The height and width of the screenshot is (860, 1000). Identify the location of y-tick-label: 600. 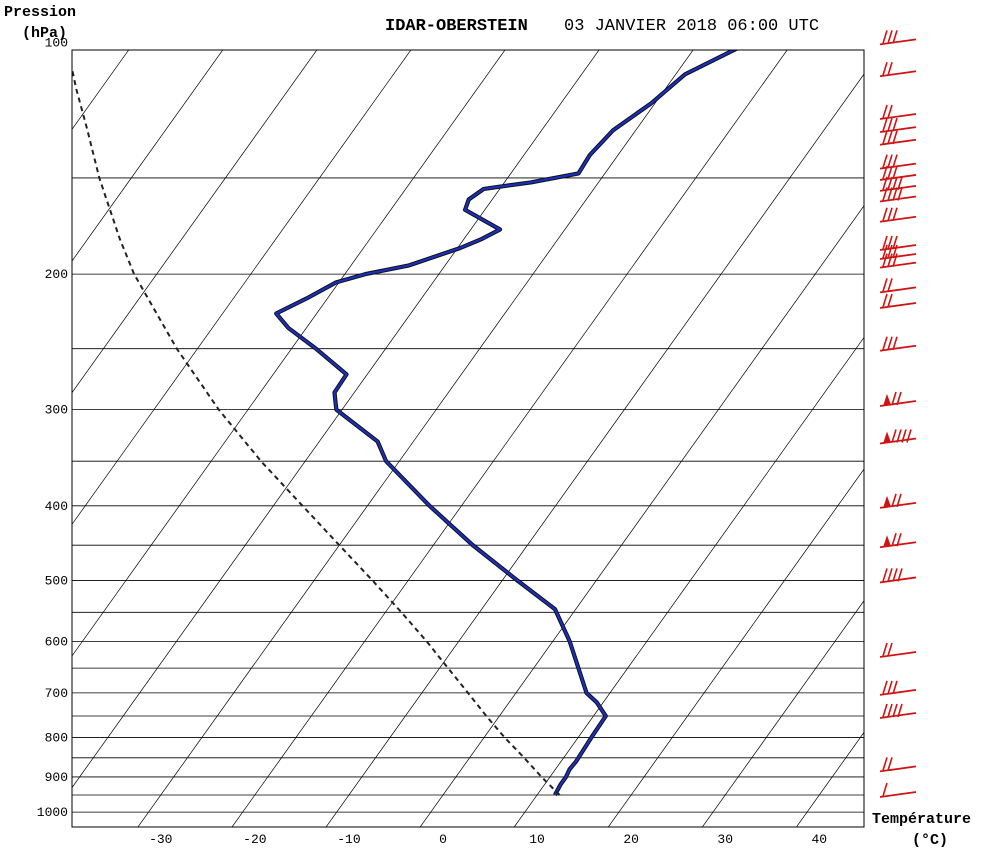
(56, 641).